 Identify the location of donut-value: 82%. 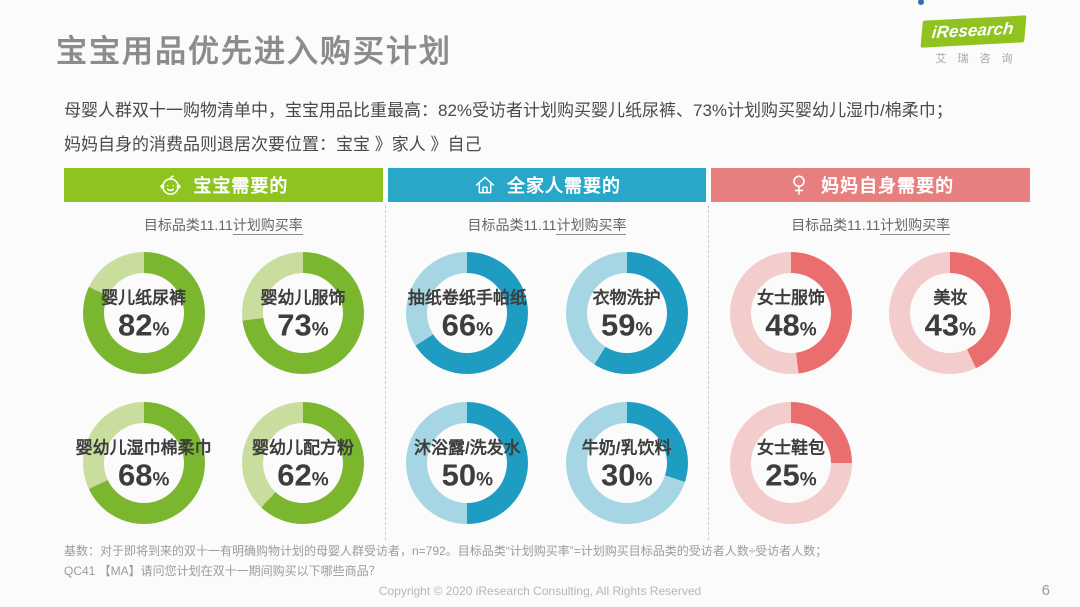
(143, 325).